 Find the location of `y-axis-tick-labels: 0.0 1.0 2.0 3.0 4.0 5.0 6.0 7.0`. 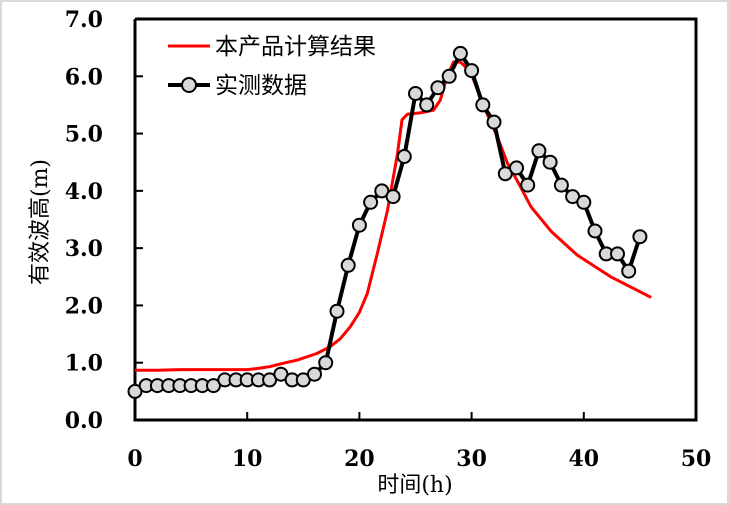

y-axis-tick-labels: 0.0 1.0 2.0 3.0 4.0 5.0 6.0 7.0 is located at coordinates (84, 220).